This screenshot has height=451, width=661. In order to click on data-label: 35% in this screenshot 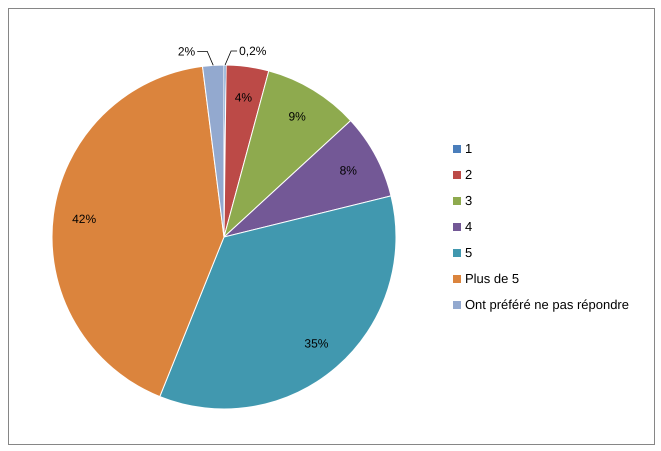, I will do `click(316, 343)`.